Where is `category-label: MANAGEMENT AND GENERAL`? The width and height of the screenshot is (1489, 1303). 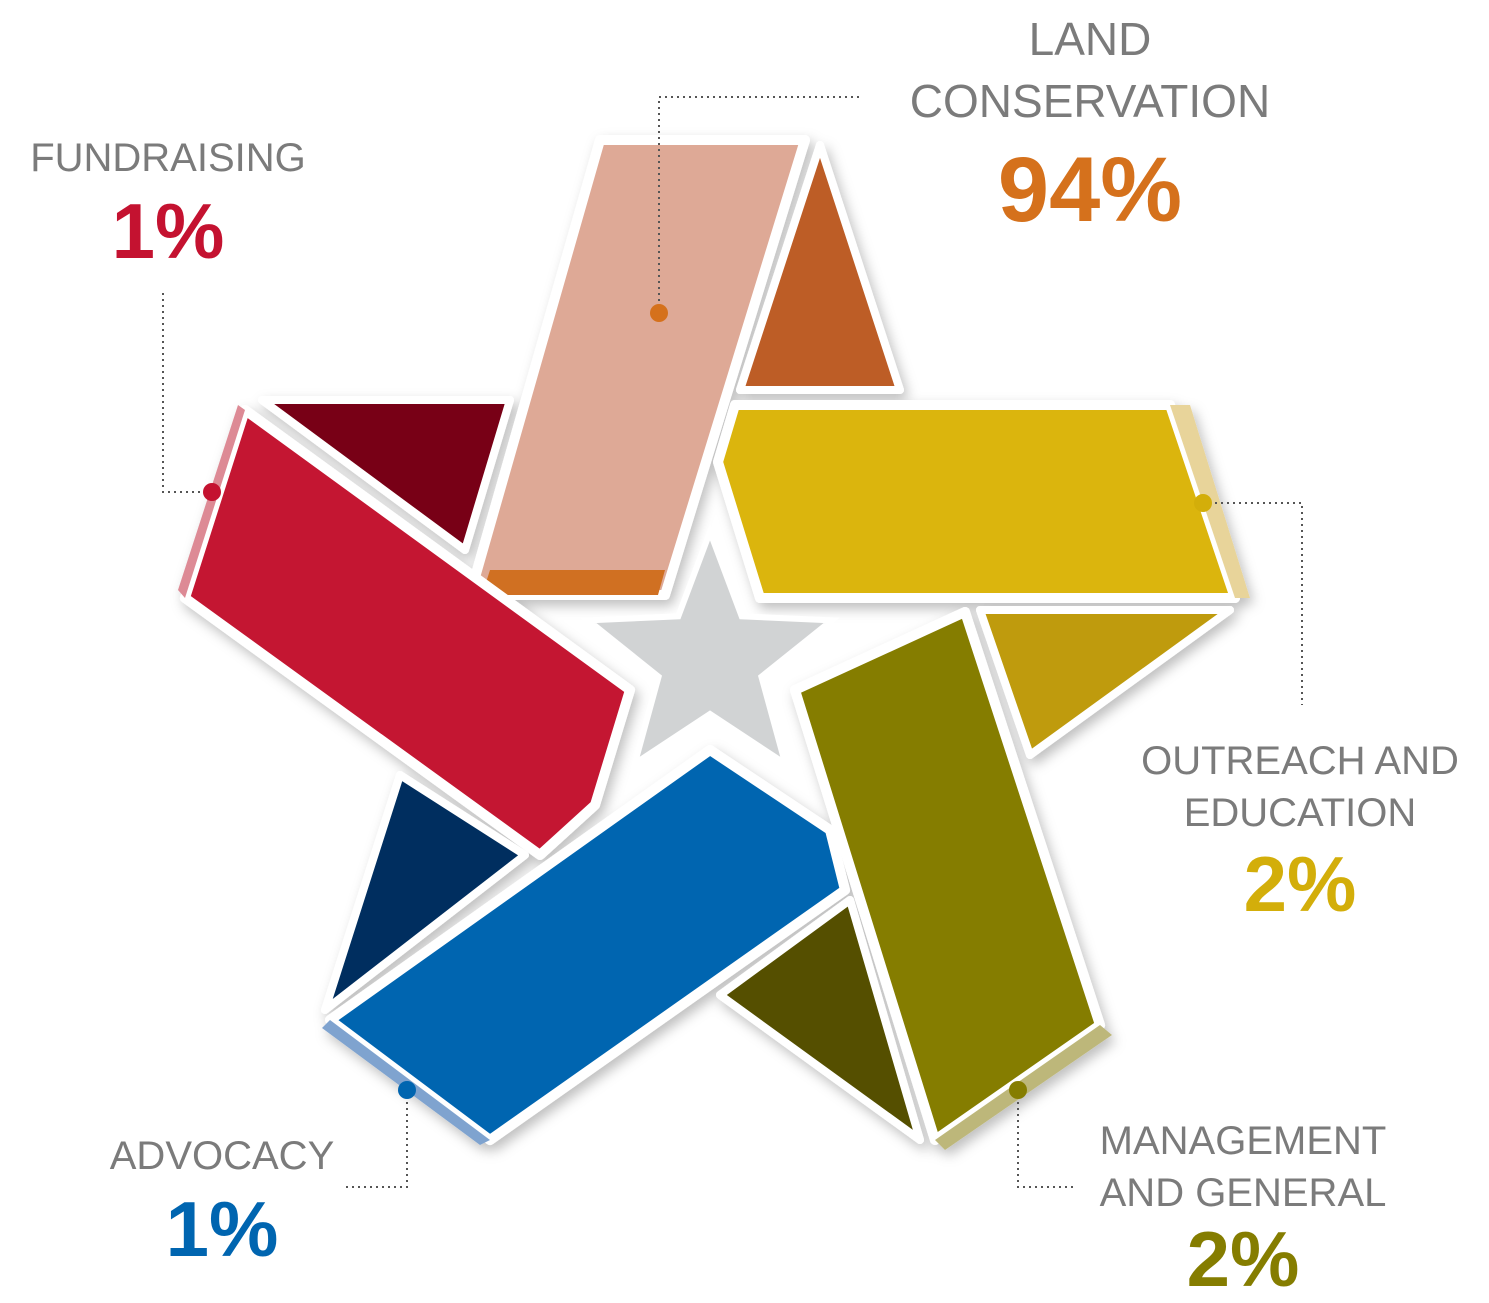 category-label: MANAGEMENT AND GENERAL is located at coordinates (1243, 1167).